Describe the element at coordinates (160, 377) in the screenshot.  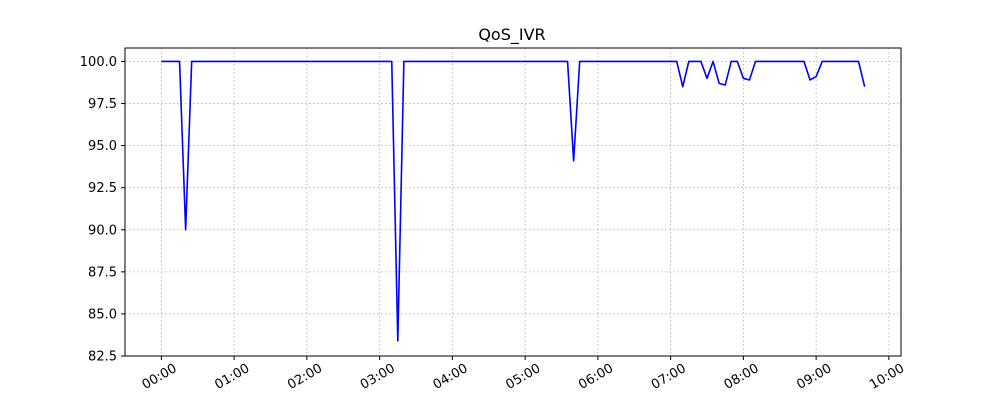
I see `x-tick-label: 00:00` at that location.